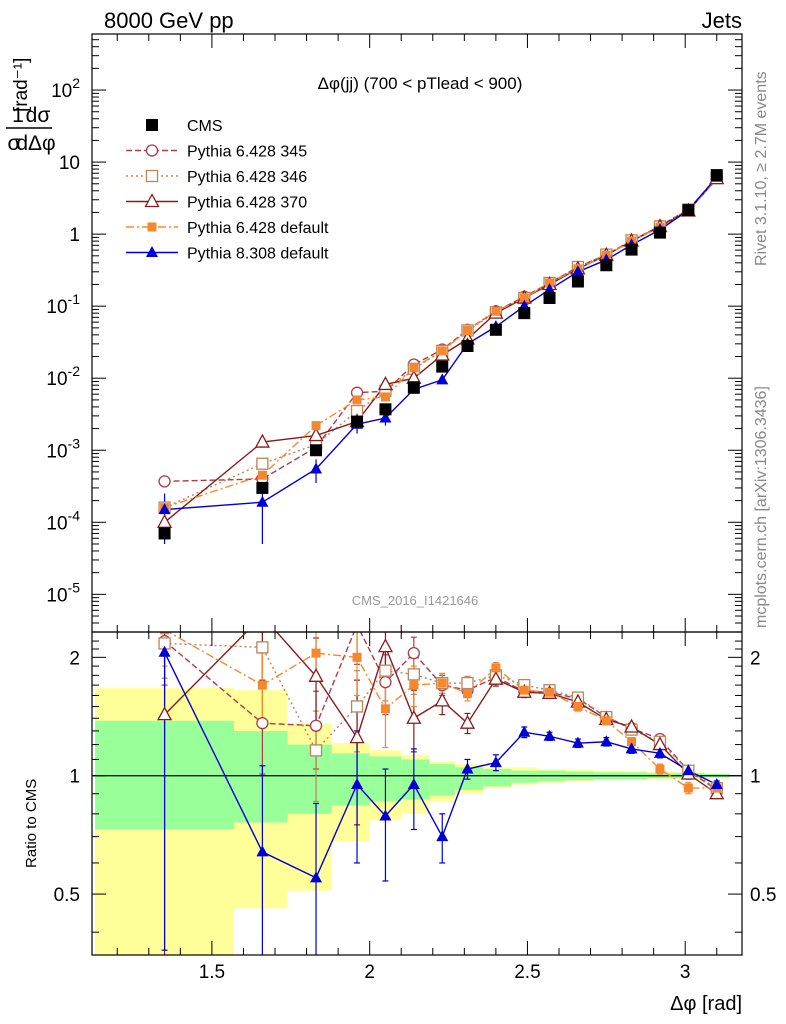 The image size is (786, 1024). Describe the element at coordinates (763, 895) in the screenshot. I see `y-tick-label-bottom-right: 0.5` at that location.